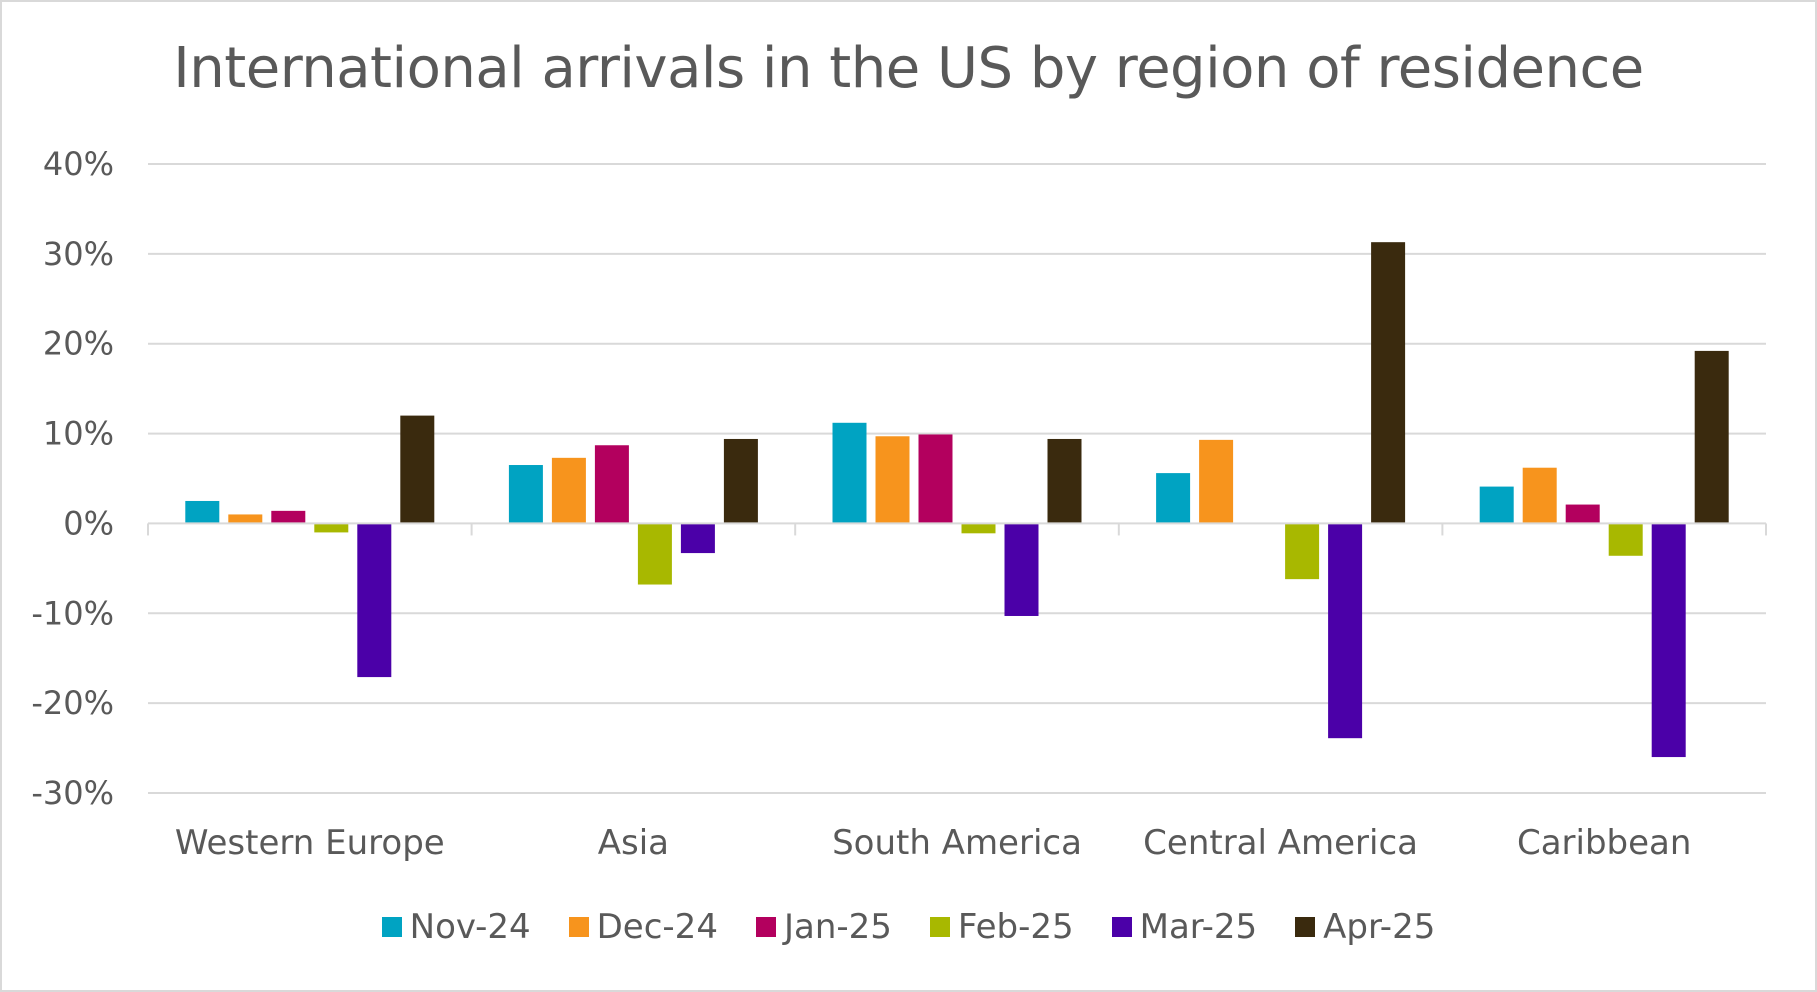 The height and width of the screenshot is (992, 1817). What do you see at coordinates (72, 613) in the screenshot?
I see `y-tick-label: -10%` at bounding box center [72, 613].